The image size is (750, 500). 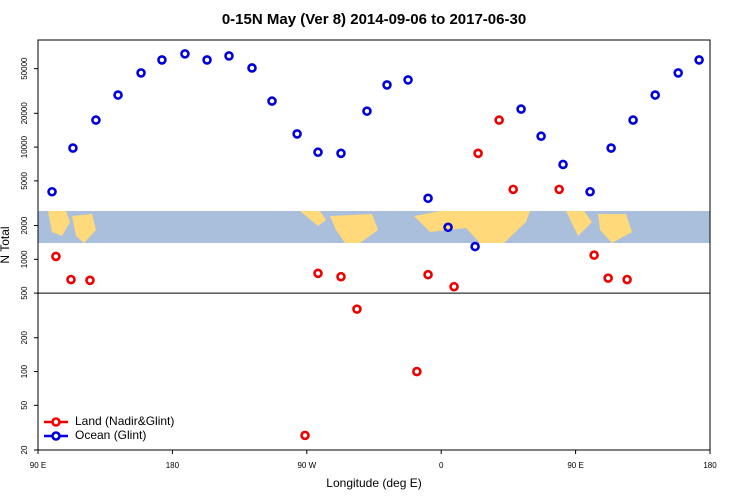 I want to click on y-tick-label: 5000, so click(x=24, y=180).